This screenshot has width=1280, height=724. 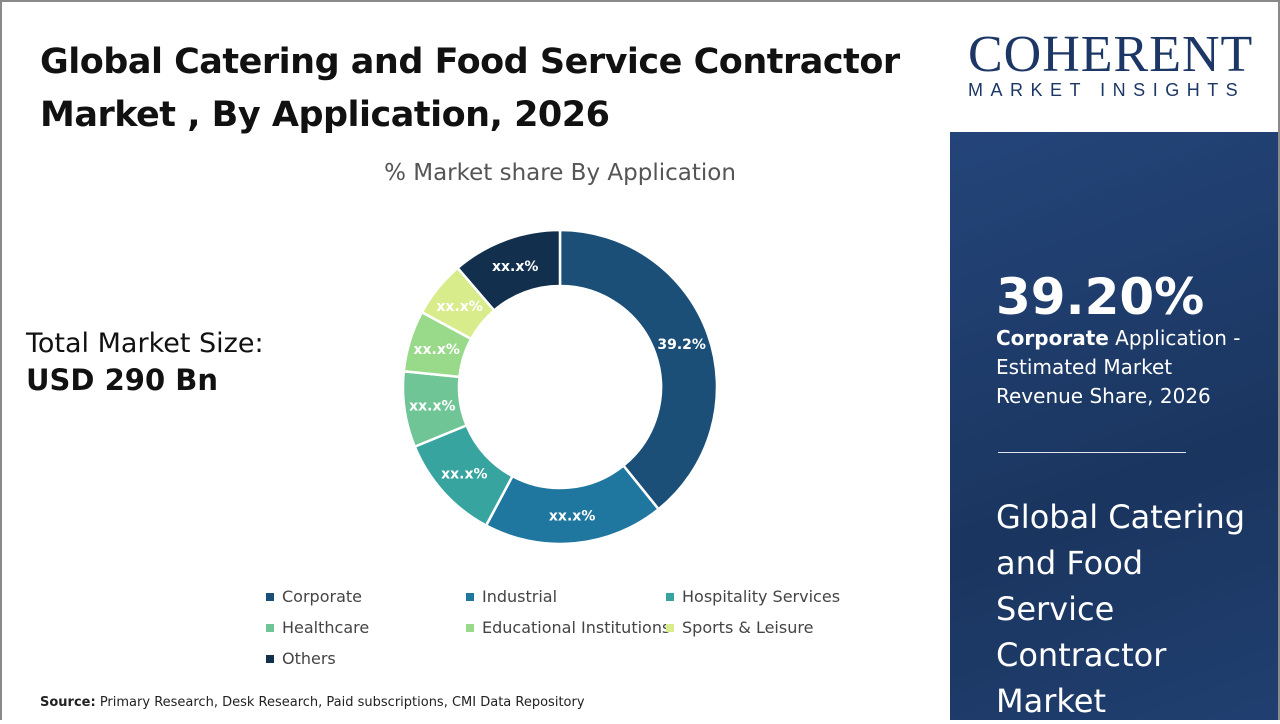 I want to click on legend-label: Healthcare, so click(x=326, y=627).